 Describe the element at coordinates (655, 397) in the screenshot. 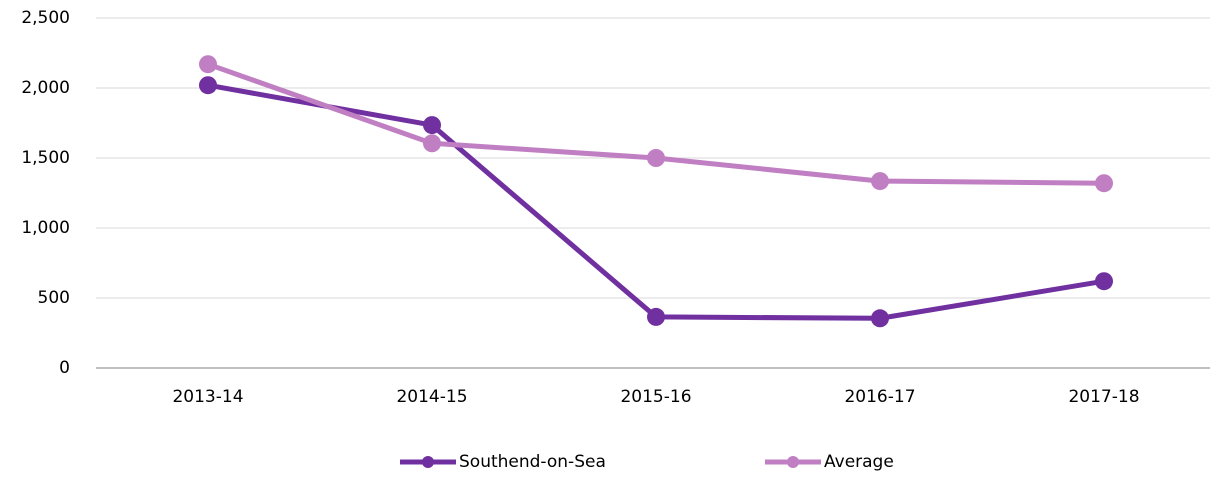

I see `x-tick-label: 2015-16` at that location.